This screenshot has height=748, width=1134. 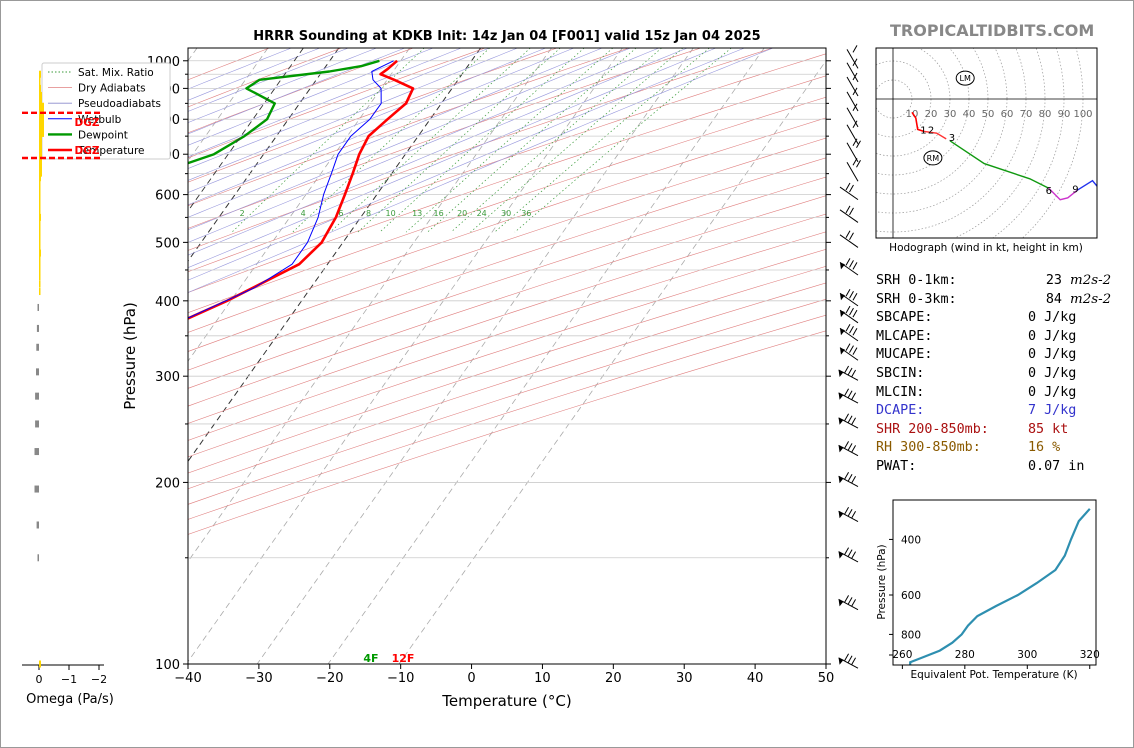 I want to click on stat-row: SRH 0-3km: 84 m2s-2, so click(x=993, y=300).